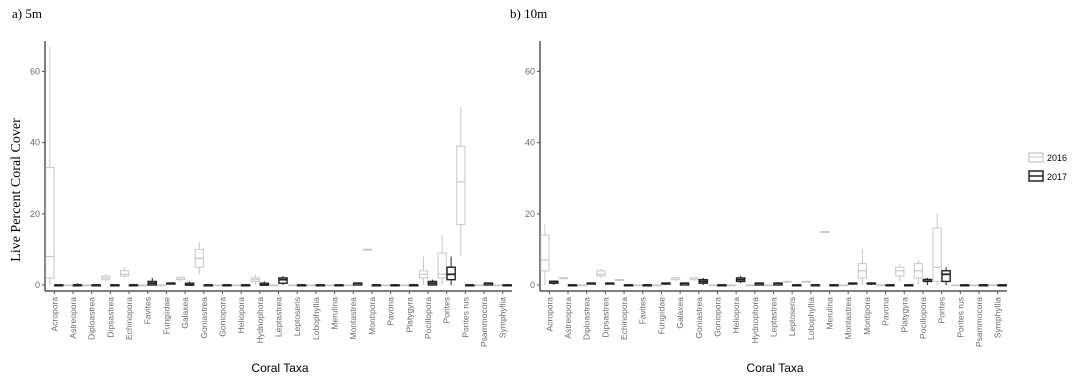 Image resolution: width=1077 pixels, height=376 pixels. Describe the element at coordinates (732, 285) in the screenshot. I see `panel-b-box-2016-heliopora` at that location.